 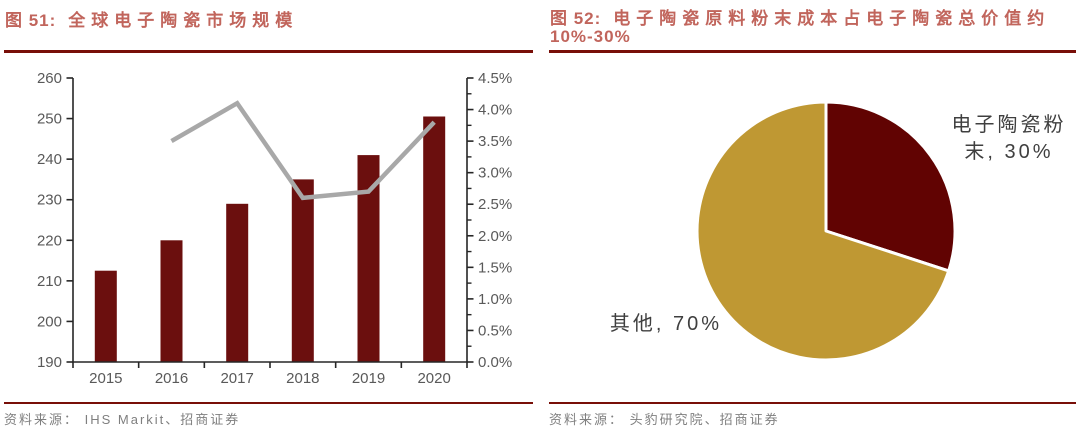 I want to click on figure-51-number: 图 51:, so click(x=31, y=20).